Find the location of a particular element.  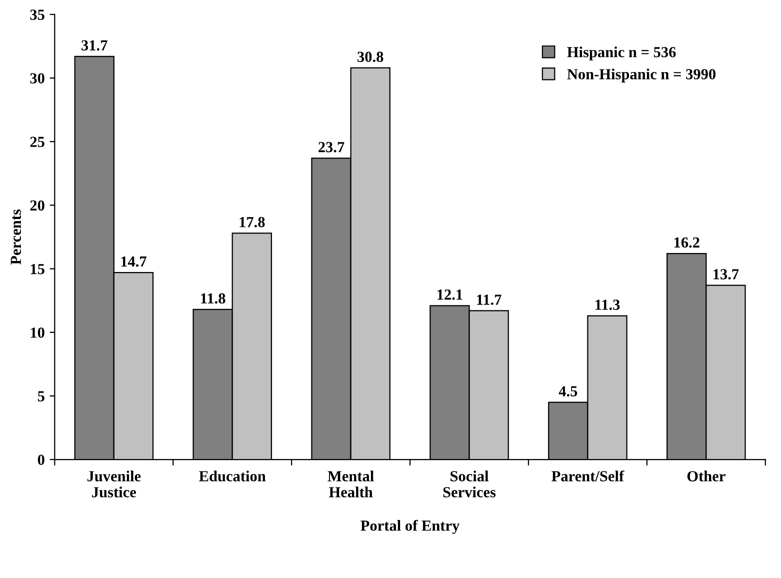

x-tick-label: Other is located at coordinates (706, 476).